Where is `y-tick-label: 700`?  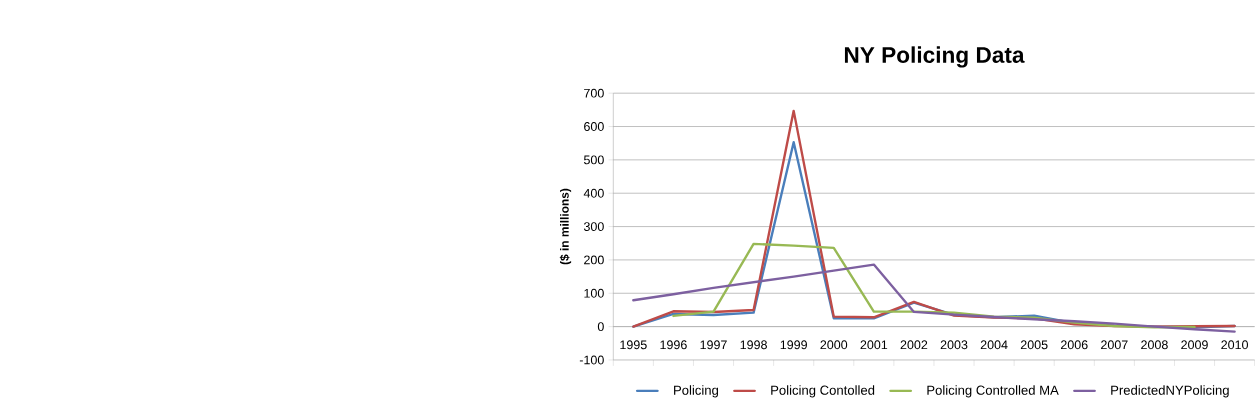 y-tick-label: 700 is located at coordinates (594, 93).